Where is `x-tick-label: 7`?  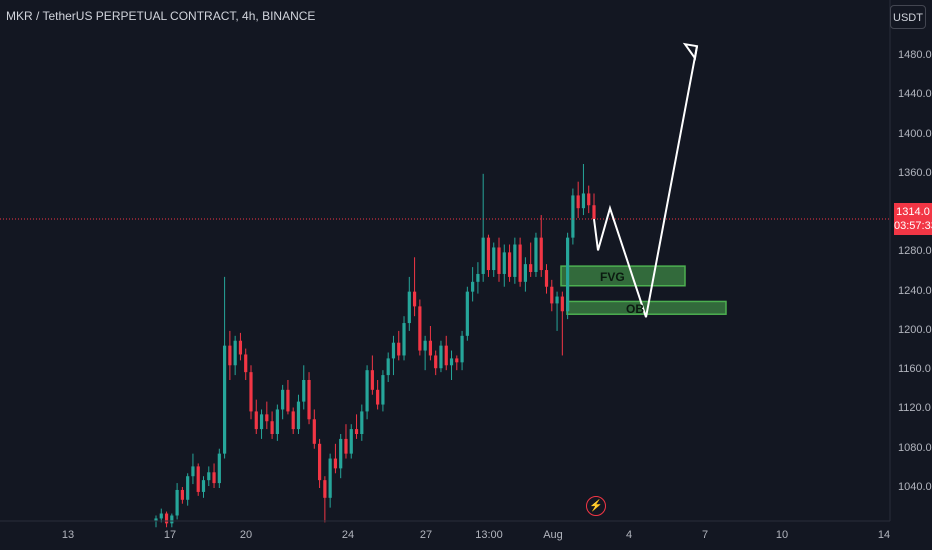 x-tick-label: 7 is located at coordinates (705, 535).